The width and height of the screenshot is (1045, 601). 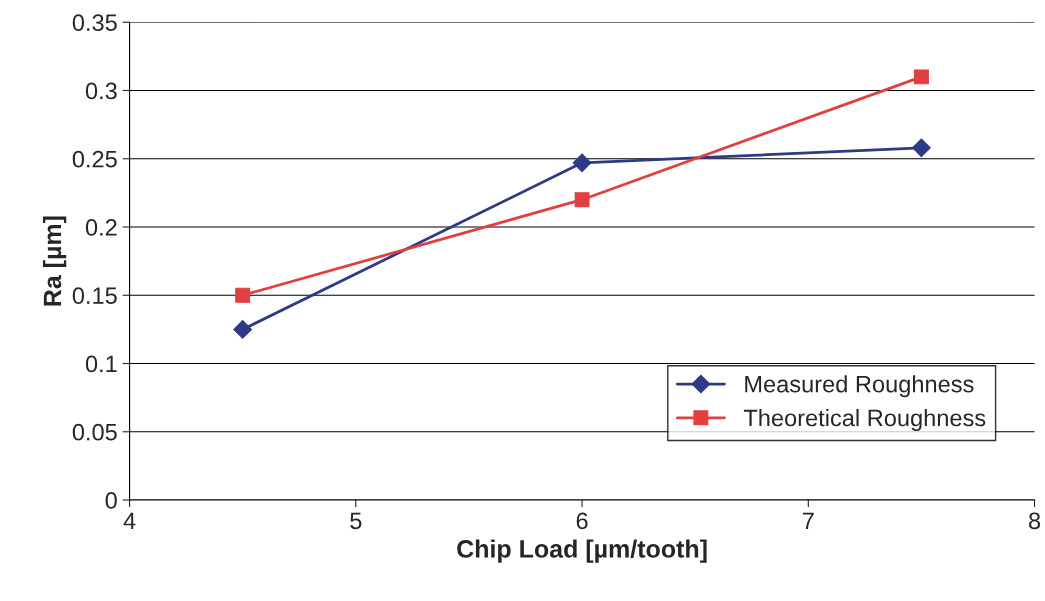 I want to click on legend-label: Theoretical Roughness, so click(x=864, y=419).